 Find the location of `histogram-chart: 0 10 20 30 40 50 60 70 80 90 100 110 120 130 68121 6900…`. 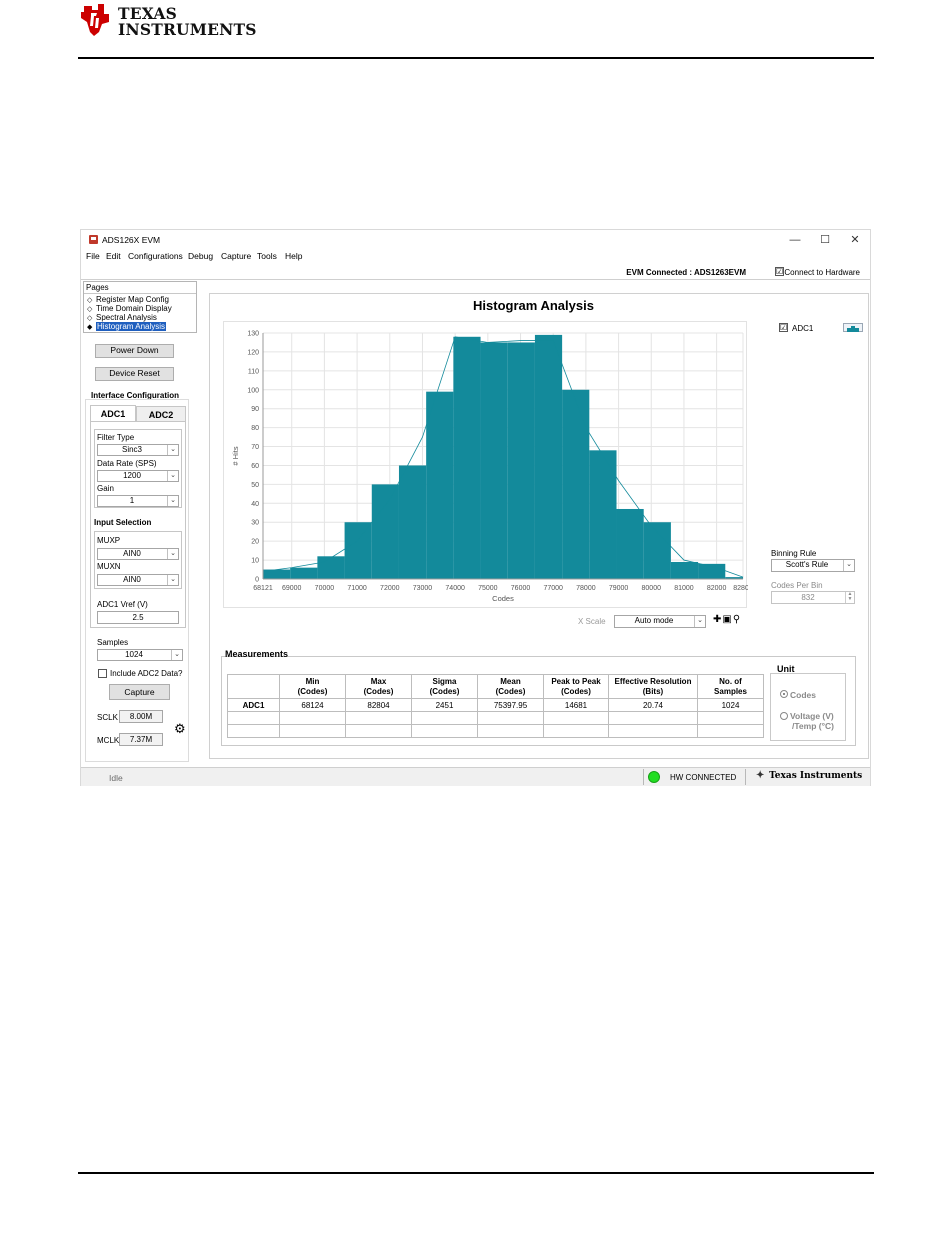

histogram-chart: 0 10 20 30 40 50 60 70 80 90 100 110 120 130 68121 6900… is located at coordinates (485, 464).